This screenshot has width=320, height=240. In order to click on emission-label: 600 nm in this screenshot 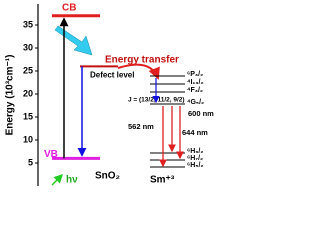, I will do `click(201, 113)`.